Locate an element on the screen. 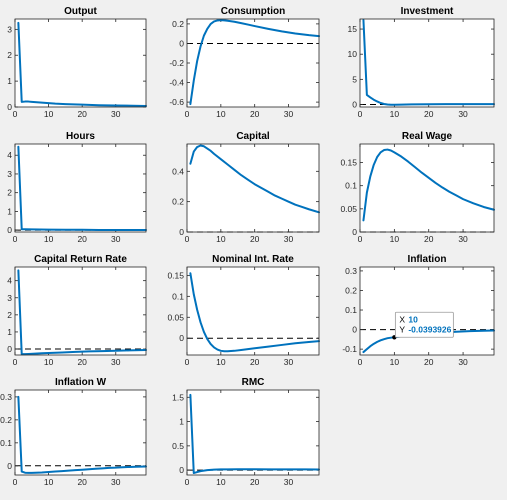  chart-title: Consumption is located at coordinates (253, 11).